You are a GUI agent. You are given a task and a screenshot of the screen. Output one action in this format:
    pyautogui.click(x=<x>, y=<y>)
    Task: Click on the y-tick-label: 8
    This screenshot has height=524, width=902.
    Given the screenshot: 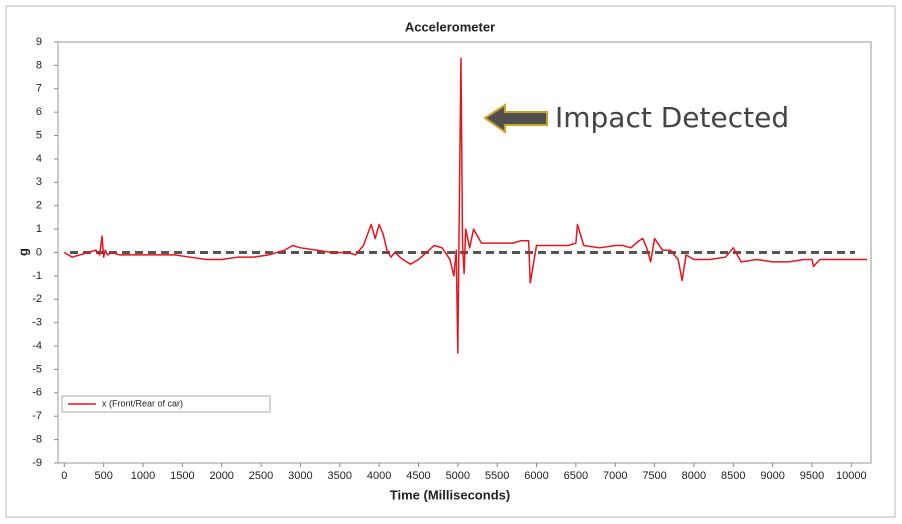 What is the action you would take?
    pyautogui.click(x=39, y=65)
    